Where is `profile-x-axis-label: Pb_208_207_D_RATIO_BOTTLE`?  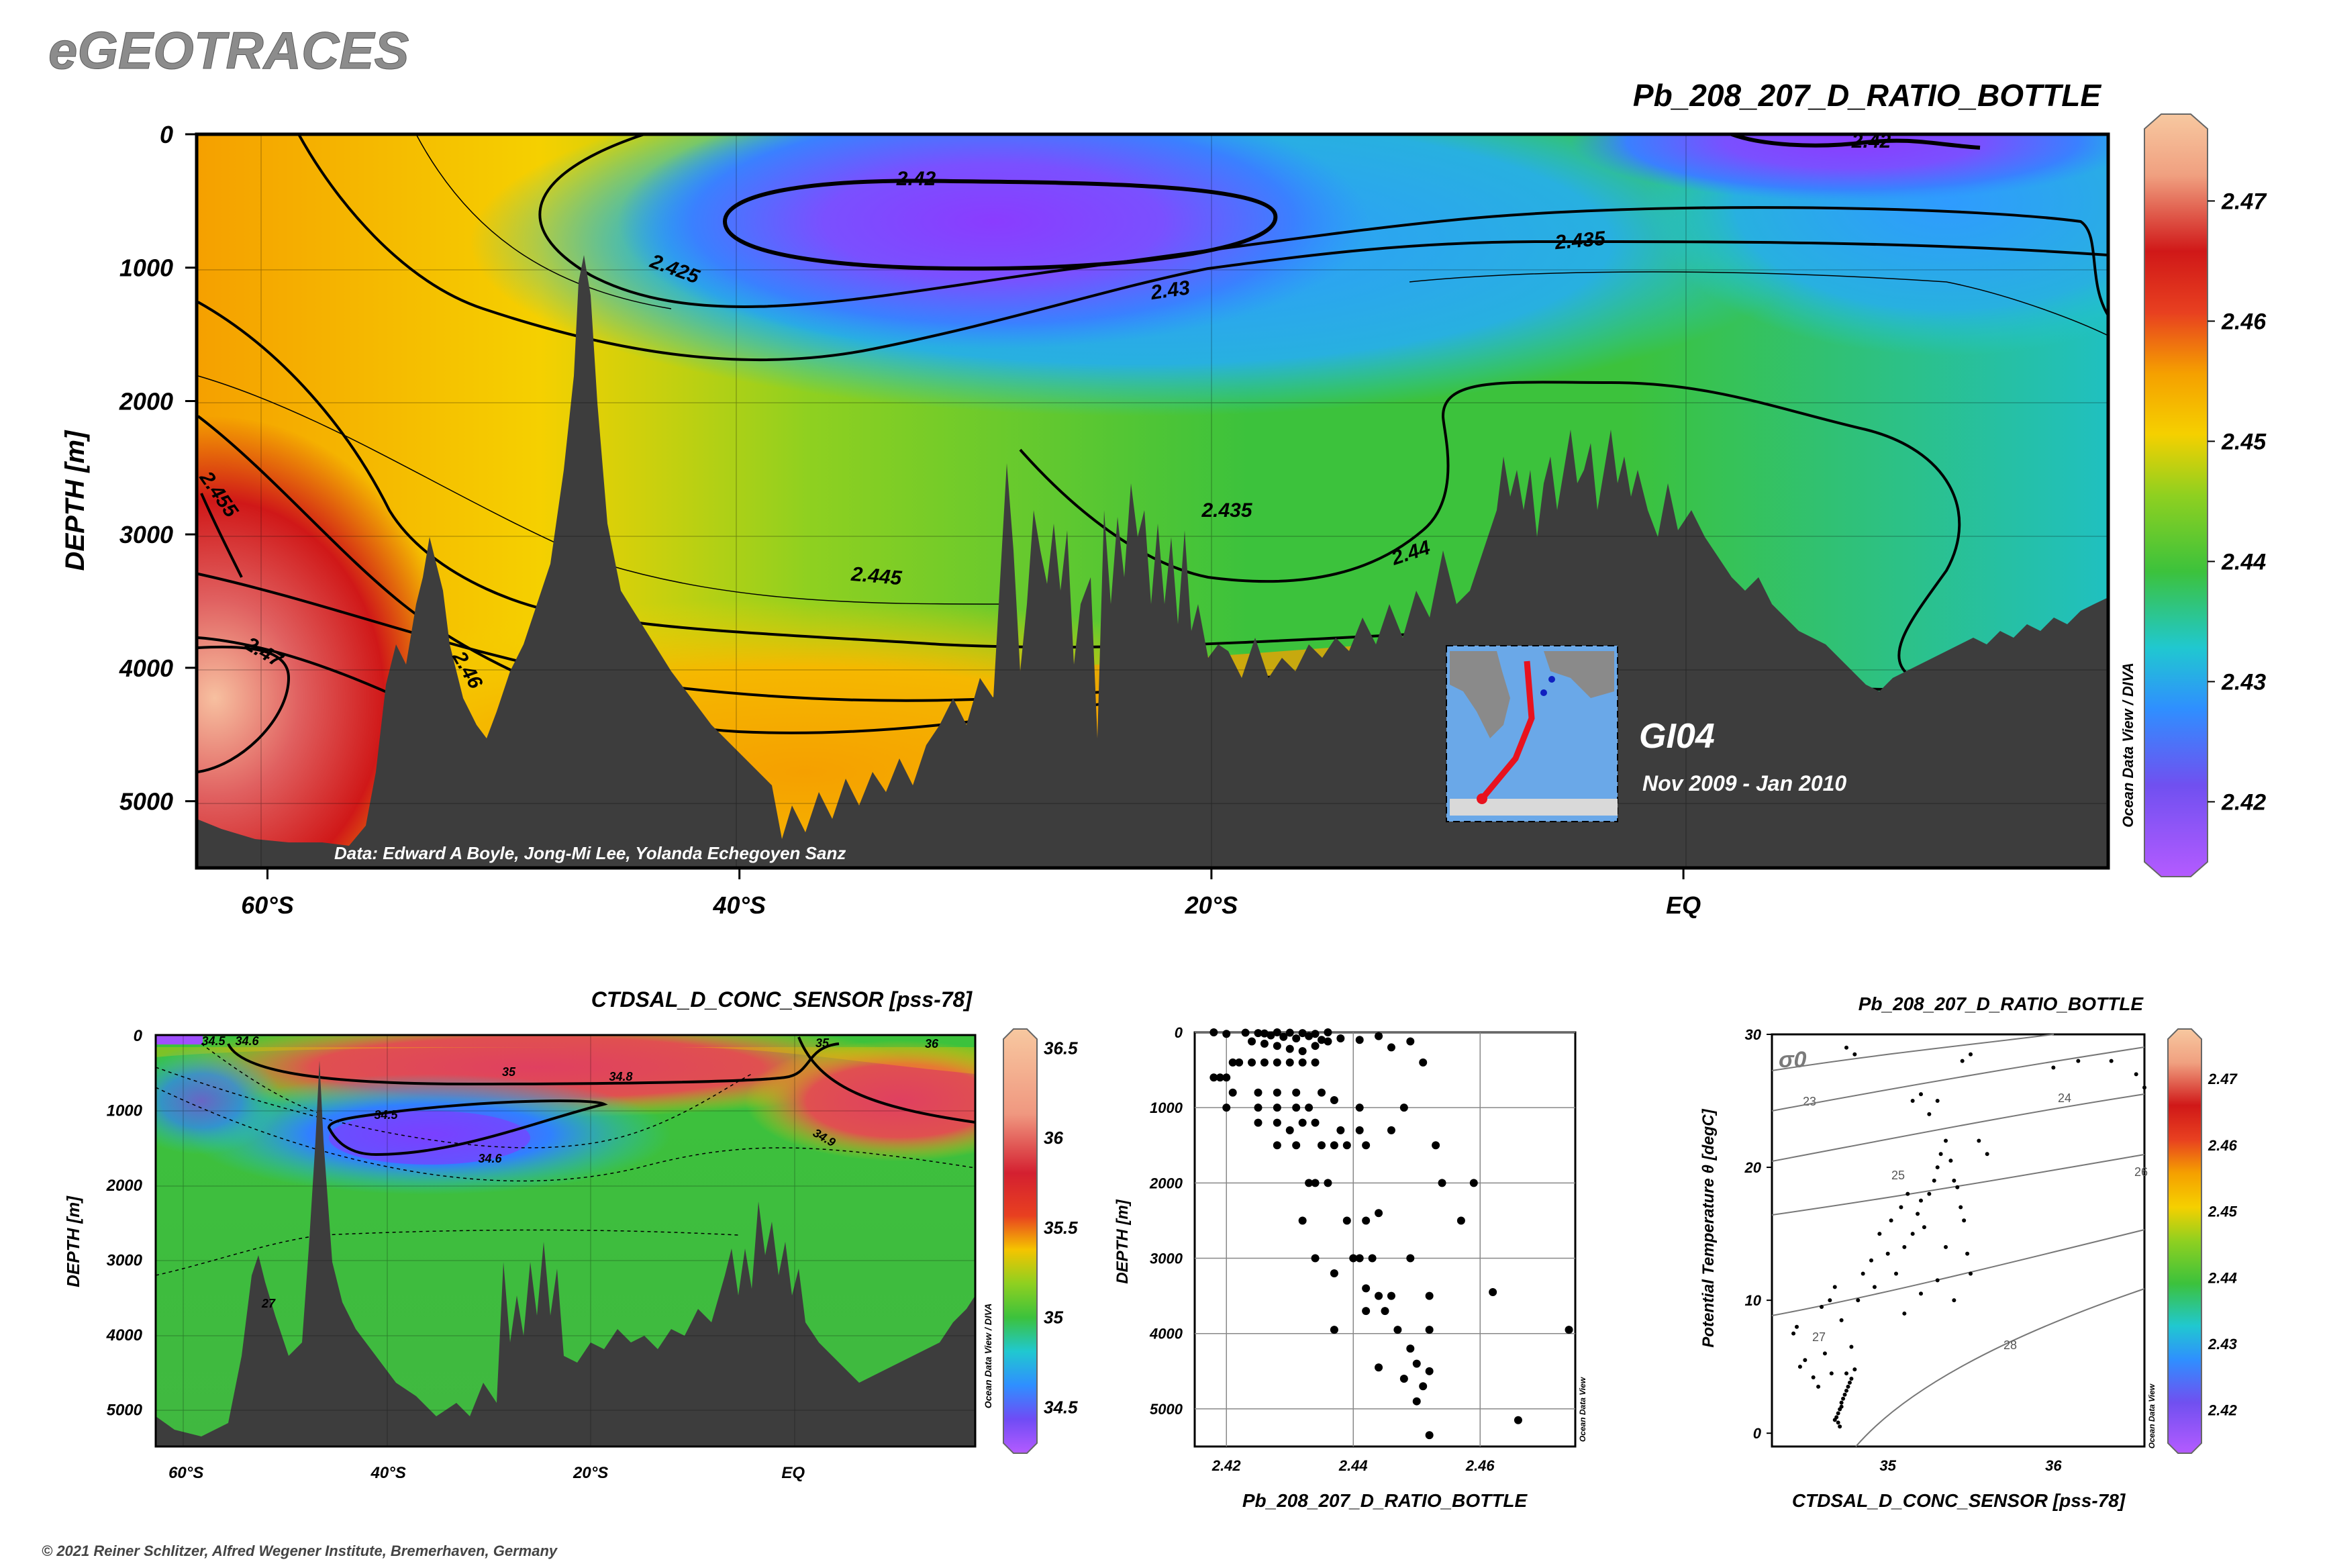 profile-x-axis-label: Pb_208_207_D_RATIO_BOTTLE is located at coordinates (1385, 1501).